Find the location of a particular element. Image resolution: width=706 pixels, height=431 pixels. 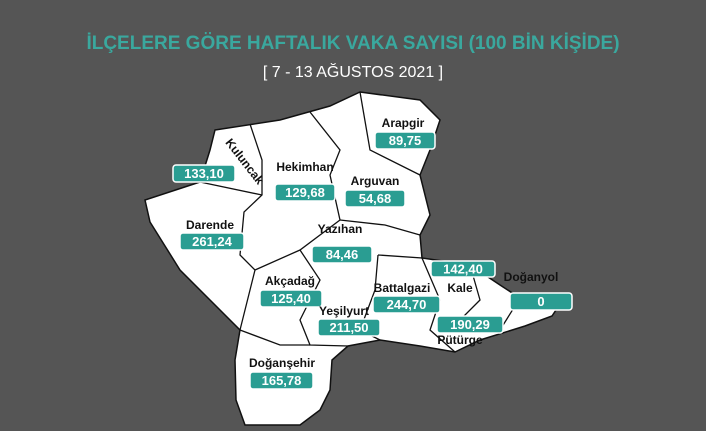

district-name: Doğanyol is located at coordinates (531, 277).